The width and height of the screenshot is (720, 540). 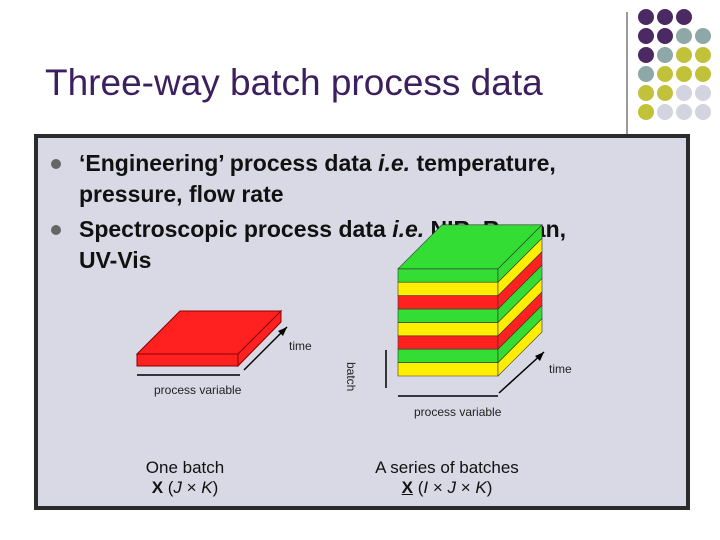 What do you see at coordinates (265, 348) in the screenshot?
I see `left-time-axis` at bounding box center [265, 348].